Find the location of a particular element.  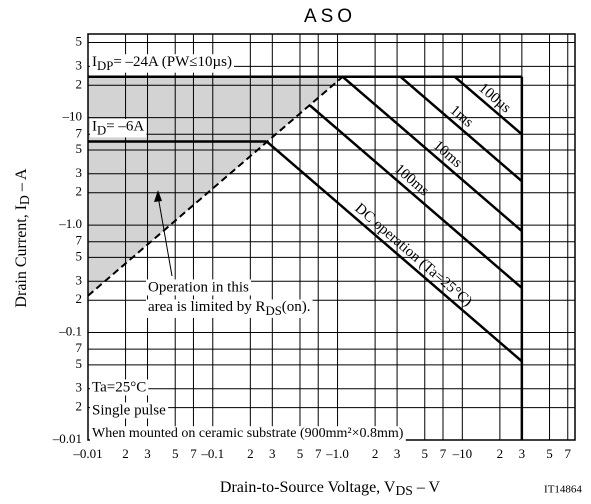

x-axis-label: Drain-to-Source Voltage, VDS – V is located at coordinates (330, 488).